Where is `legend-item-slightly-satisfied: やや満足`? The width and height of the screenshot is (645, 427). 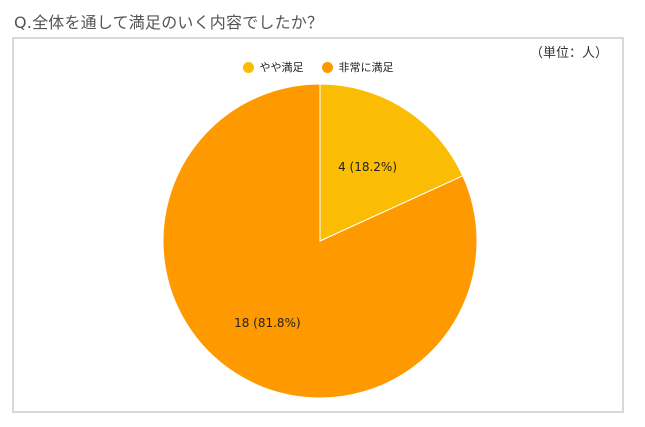 legend-item-slightly-satisfied: やや満足 is located at coordinates (273, 67).